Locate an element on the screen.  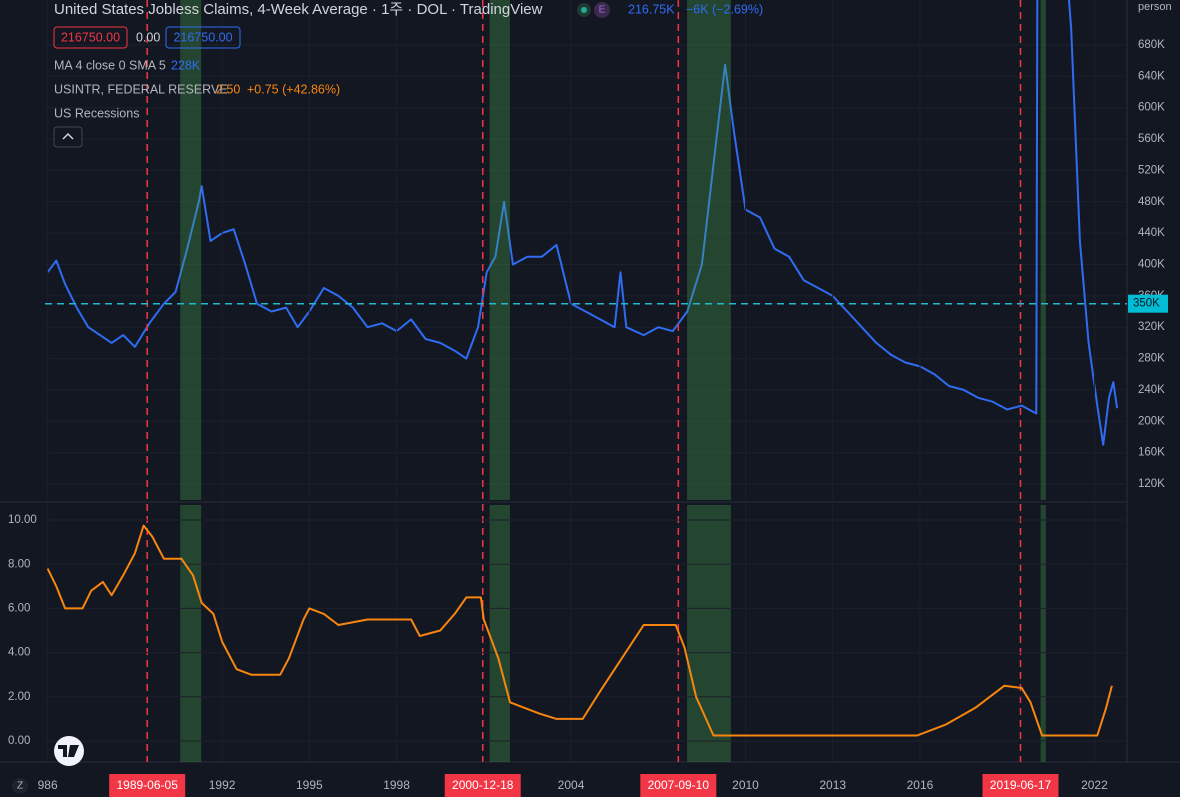
last-value: 216.75K is located at coordinates (651, 9).